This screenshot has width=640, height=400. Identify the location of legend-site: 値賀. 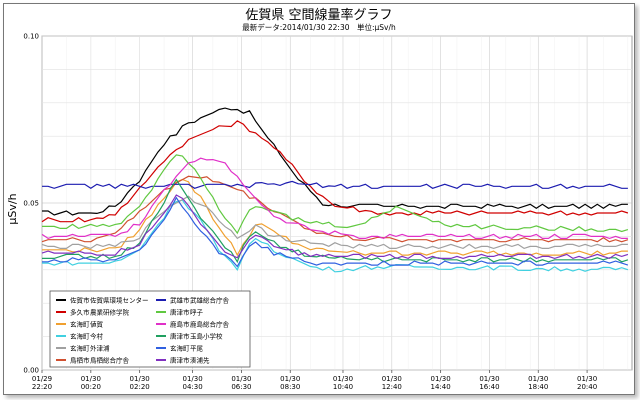
(97, 324).